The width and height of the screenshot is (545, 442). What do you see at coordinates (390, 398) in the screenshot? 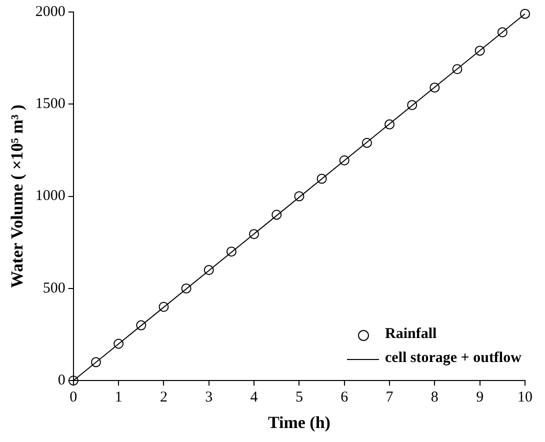
I see `x-tick-label: 7` at bounding box center [390, 398].